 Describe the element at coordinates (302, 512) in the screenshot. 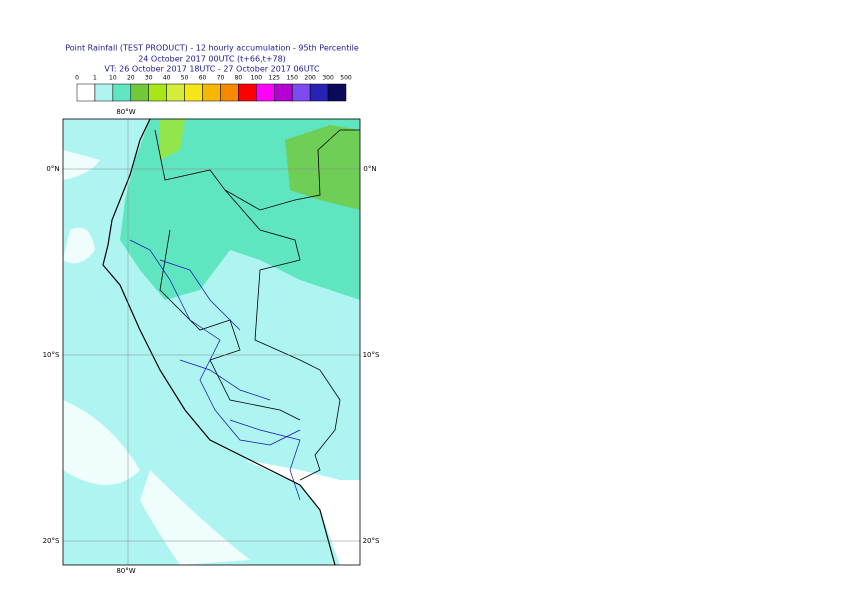

I see `dry-area` at that location.